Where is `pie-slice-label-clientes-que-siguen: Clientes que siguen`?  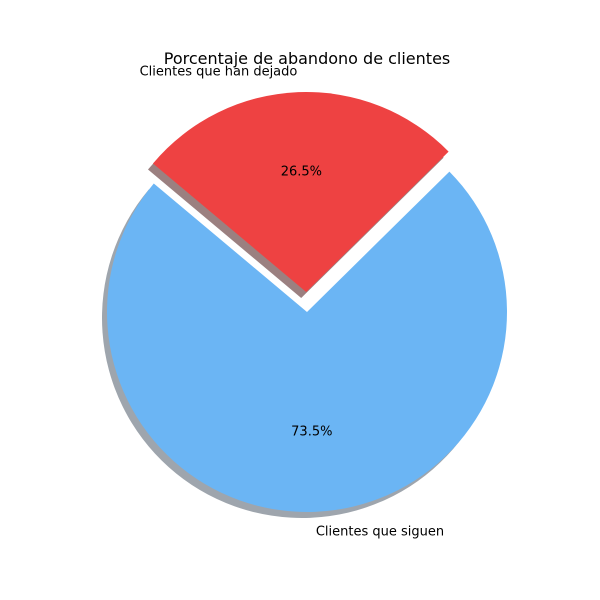 pie-slice-label-clientes-que-siguen: Clientes que siguen is located at coordinates (380, 531).